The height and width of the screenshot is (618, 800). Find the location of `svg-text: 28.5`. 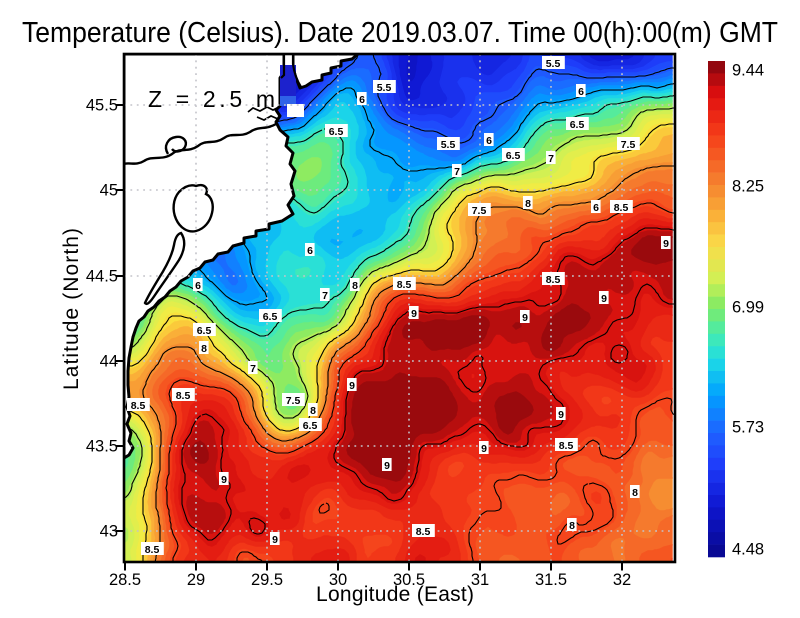

svg-text: 28.5 is located at coordinates (125, 580).